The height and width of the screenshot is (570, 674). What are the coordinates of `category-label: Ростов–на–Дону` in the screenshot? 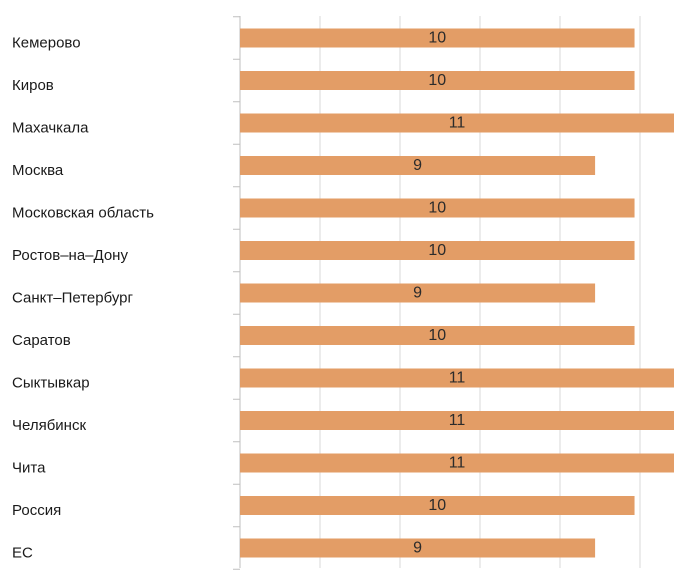 It's located at (70, 255).